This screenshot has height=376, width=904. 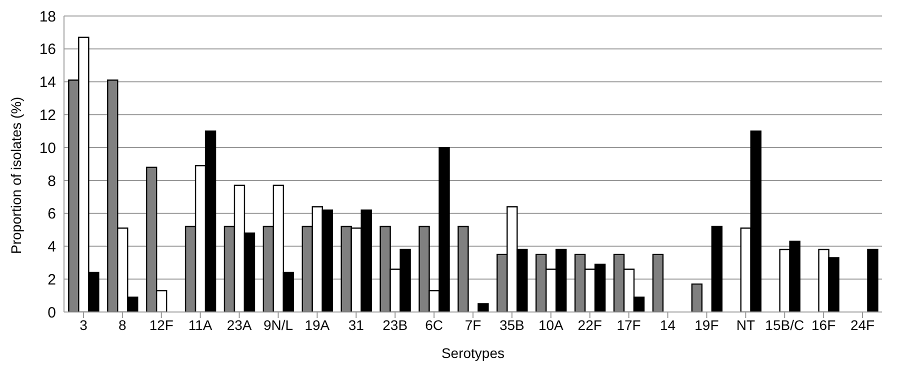 I want to click on x-tick-label: 22F, so click(x=590, y=324).